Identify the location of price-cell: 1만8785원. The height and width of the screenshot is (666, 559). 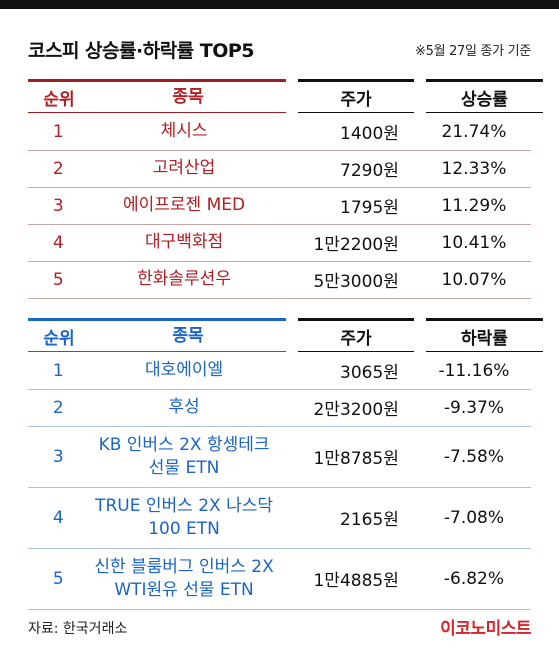
(356, 459).